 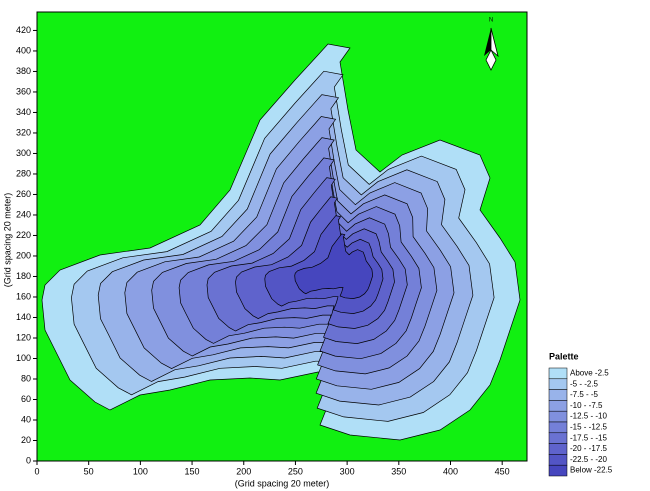 What do you see at coordinates (491, 60) in the screenshot?
I see `arrow-tail` at bounding box center [491, 60].